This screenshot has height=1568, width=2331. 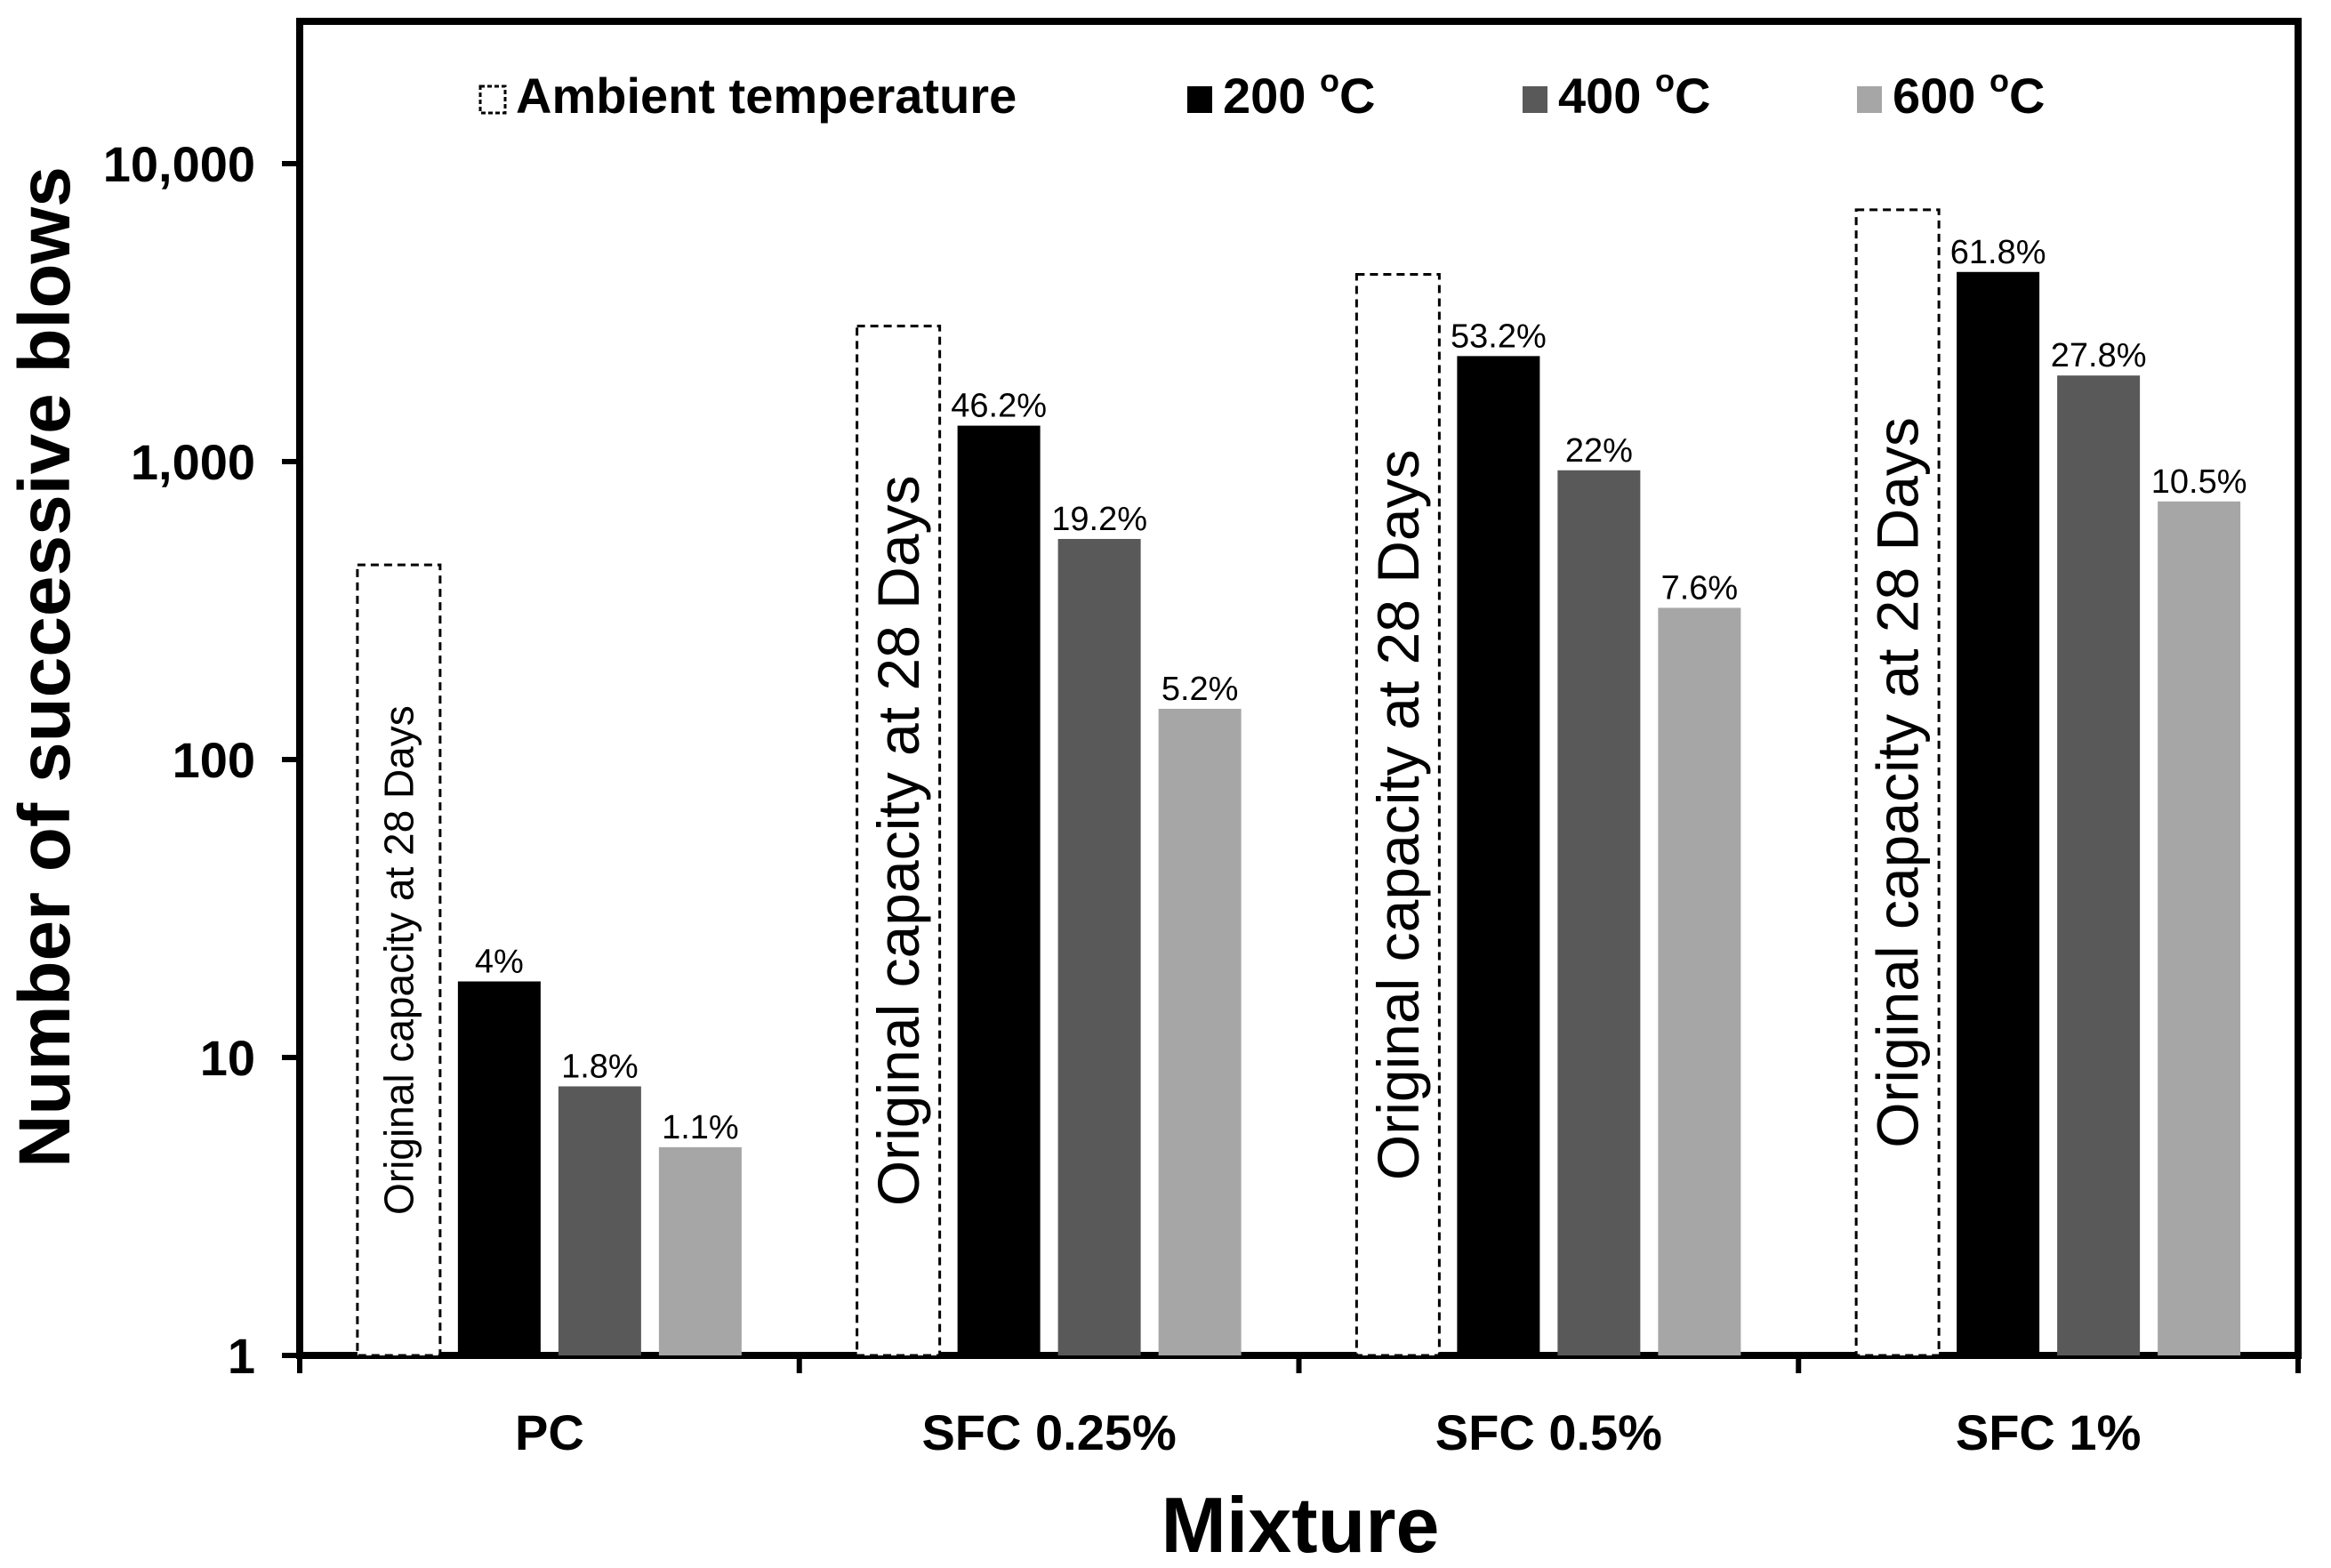 I want to click on data-label: 5.2%, so click(x=1200, y=689).